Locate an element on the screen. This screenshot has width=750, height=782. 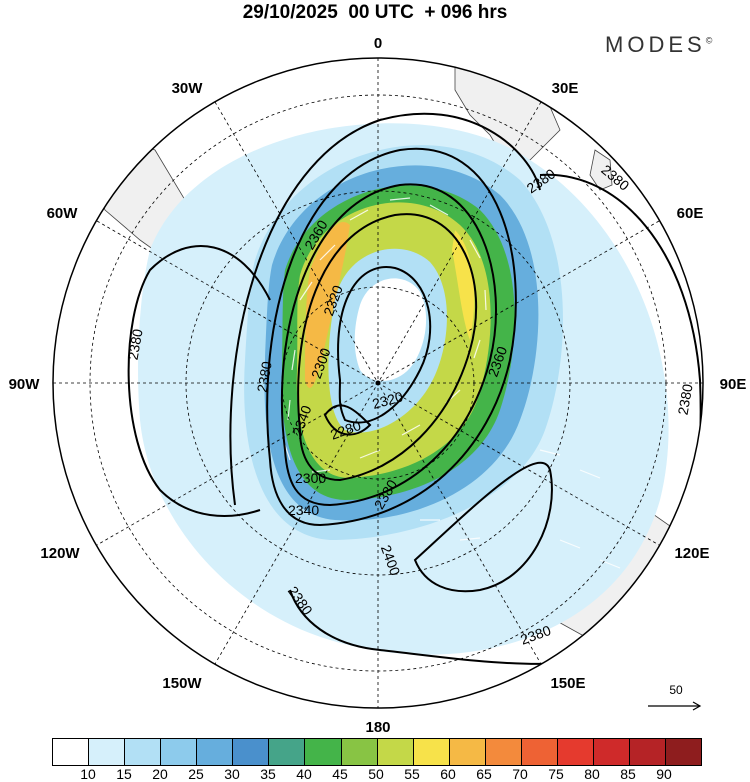
lon-label-30w: 30W is located at coordinates (188, 88).